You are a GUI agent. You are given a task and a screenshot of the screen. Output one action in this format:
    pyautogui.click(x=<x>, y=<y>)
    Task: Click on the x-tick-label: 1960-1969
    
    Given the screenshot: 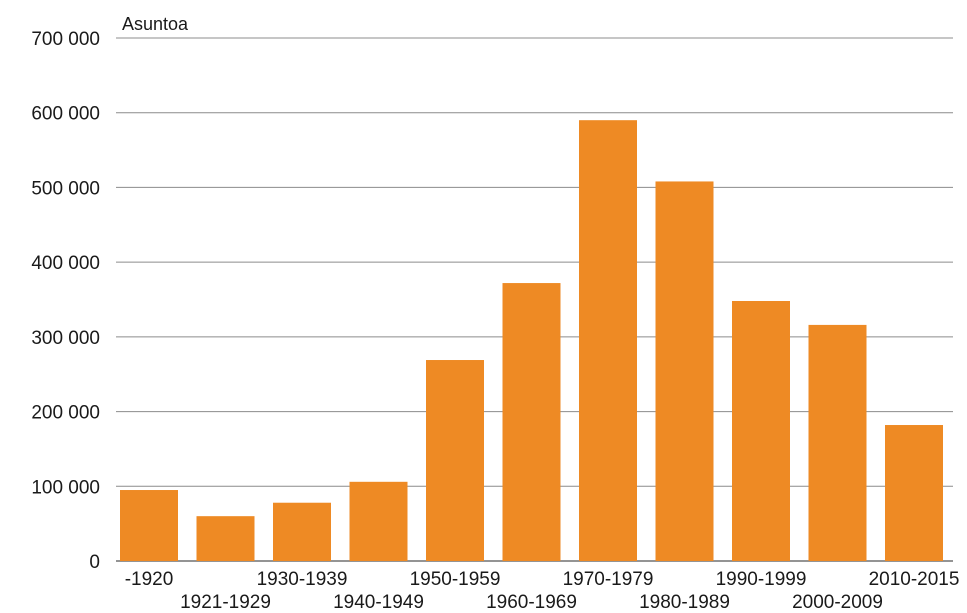 What is the action you would take?
    pyautogui.click(x=531, y=602)
    